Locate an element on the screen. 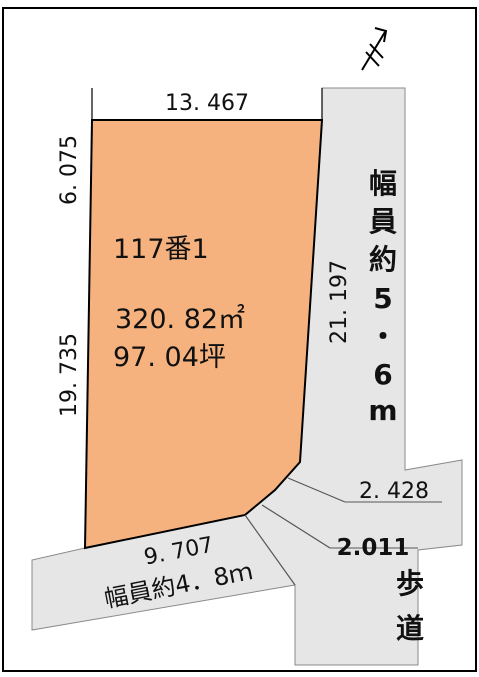 This screenshot has width=479, height=677. dimension-corner-upper: 2. 428 is located at coordinates (394, 491).